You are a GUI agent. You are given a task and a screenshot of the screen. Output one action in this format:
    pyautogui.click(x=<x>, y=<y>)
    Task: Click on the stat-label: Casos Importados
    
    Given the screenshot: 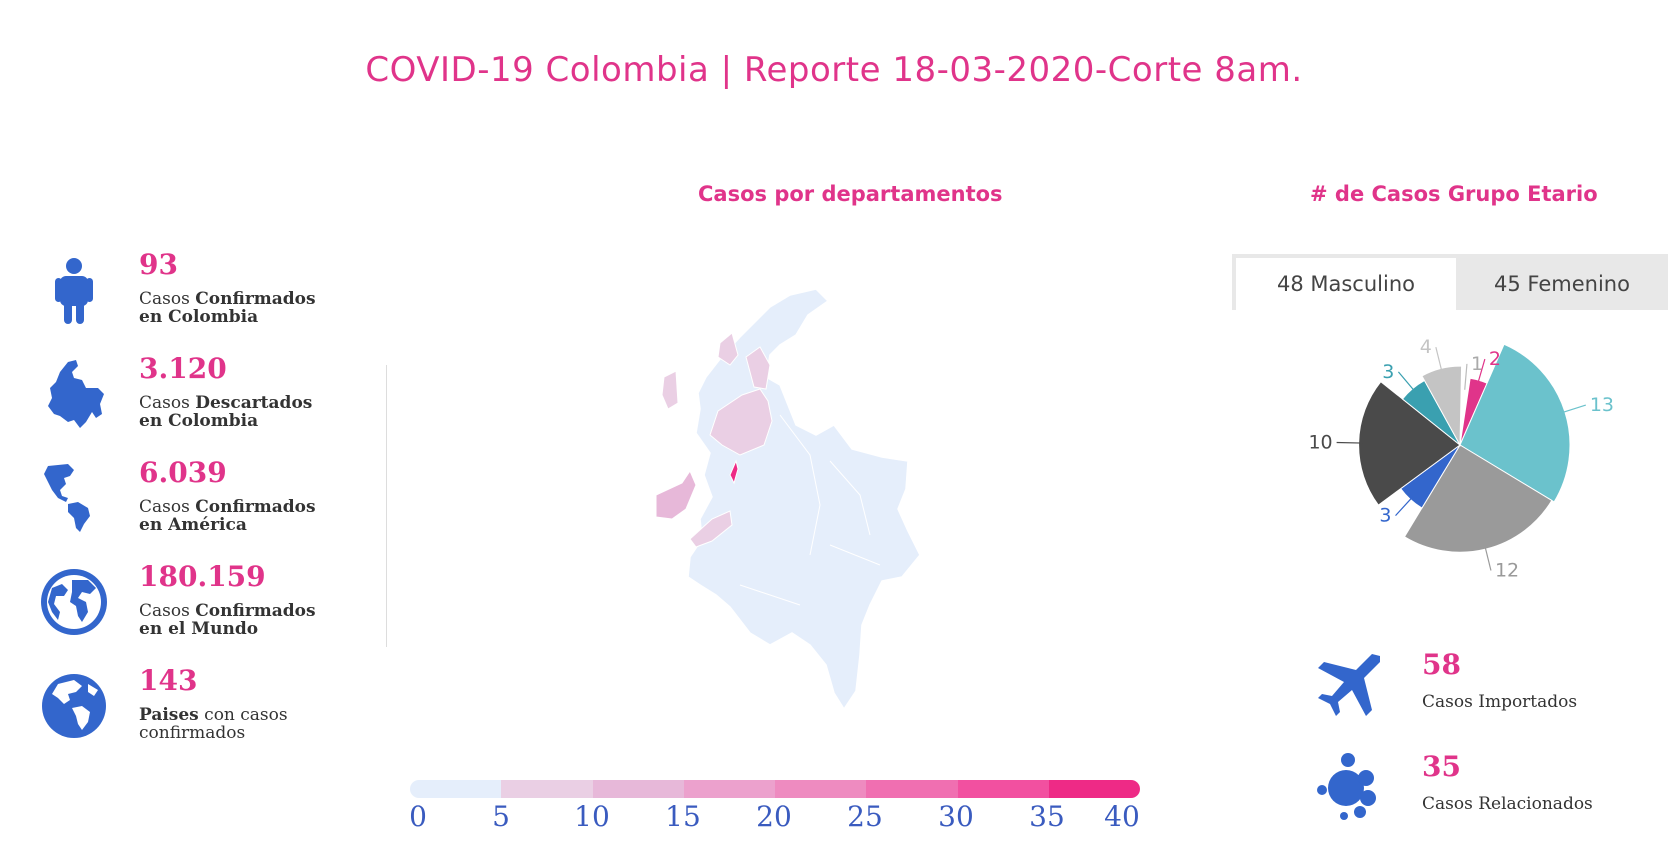 What is the action you would take?
    pyautogui.click(x=1500, y=702)
    